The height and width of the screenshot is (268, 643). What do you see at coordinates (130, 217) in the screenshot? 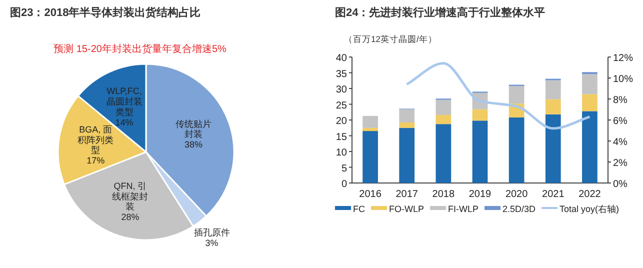
I see `data-label: 28%` at bounding box center [130, 217].